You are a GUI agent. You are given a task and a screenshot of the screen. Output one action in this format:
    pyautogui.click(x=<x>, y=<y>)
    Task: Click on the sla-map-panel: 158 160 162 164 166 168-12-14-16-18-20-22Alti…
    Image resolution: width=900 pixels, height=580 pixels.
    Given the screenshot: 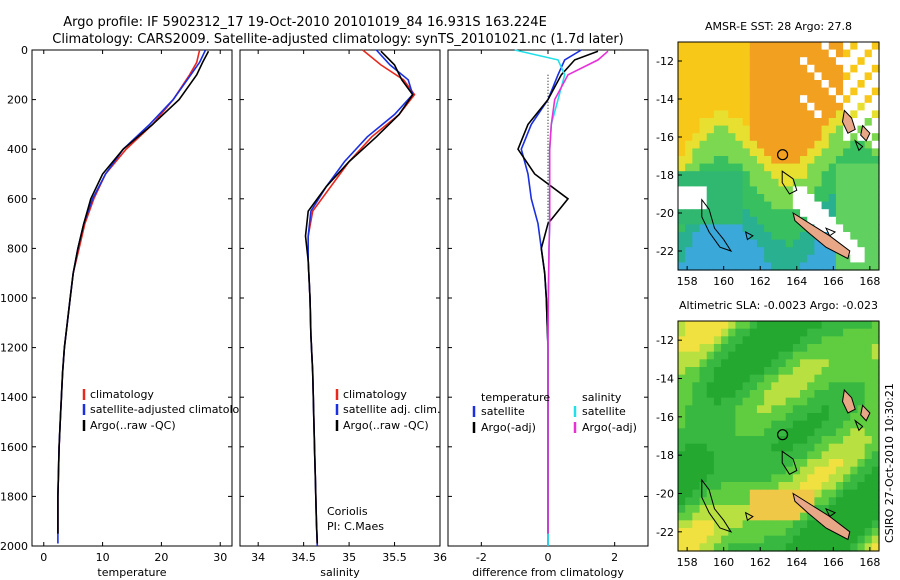 What is the action you would take?
    pyautogui.click(x=768, y=434)
    